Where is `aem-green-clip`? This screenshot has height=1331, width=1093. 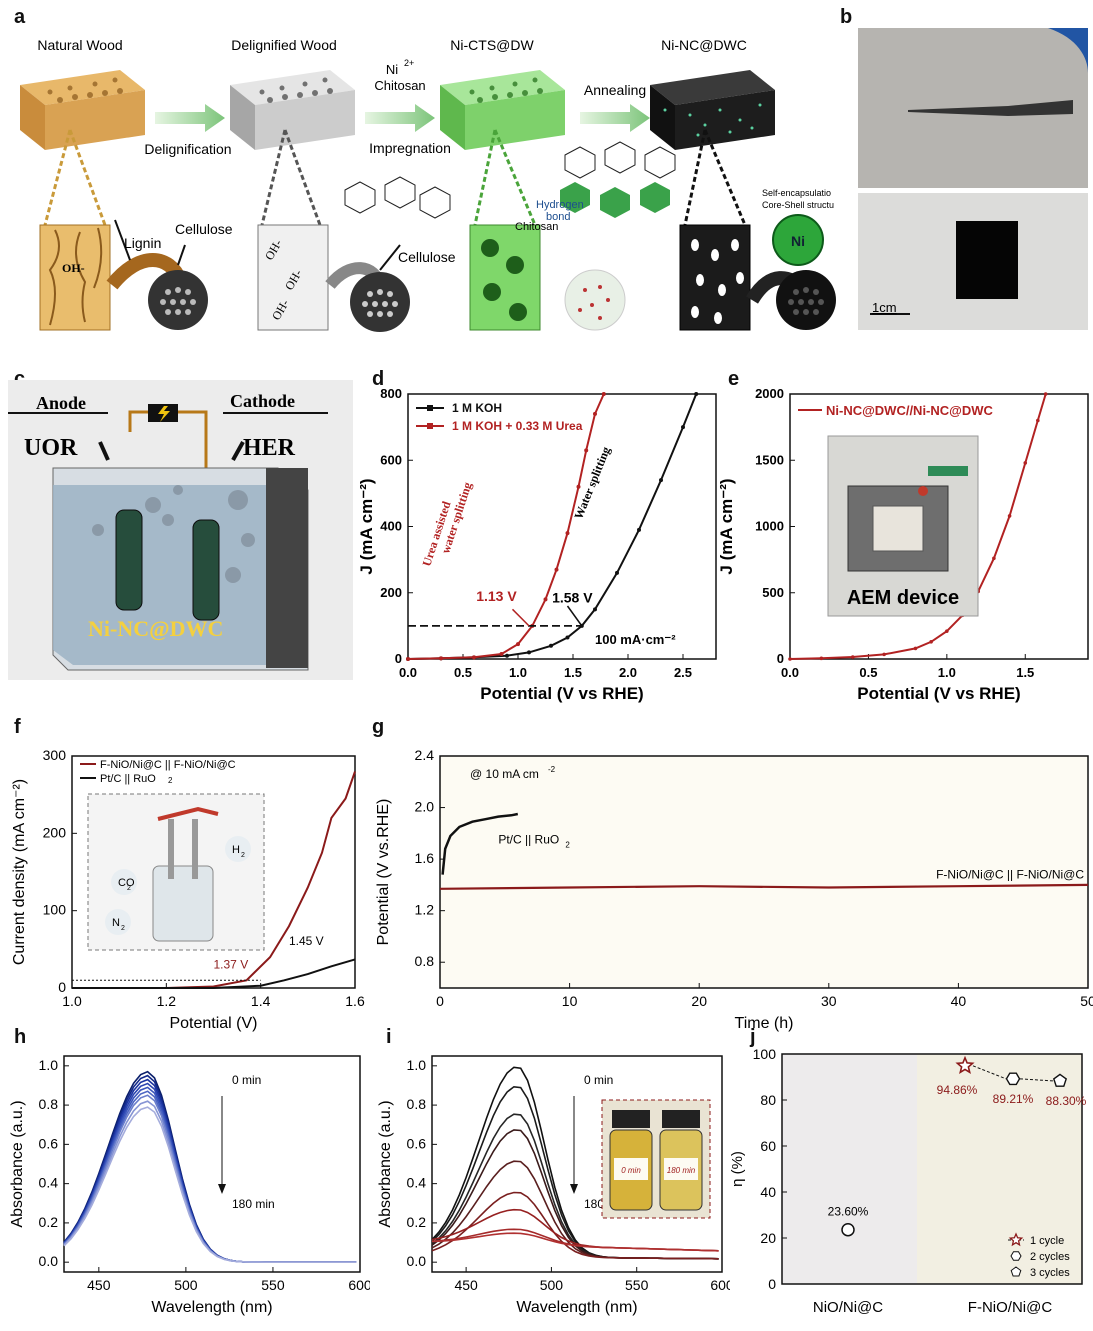 aem-green-clip is located at coordinates (948, 471).